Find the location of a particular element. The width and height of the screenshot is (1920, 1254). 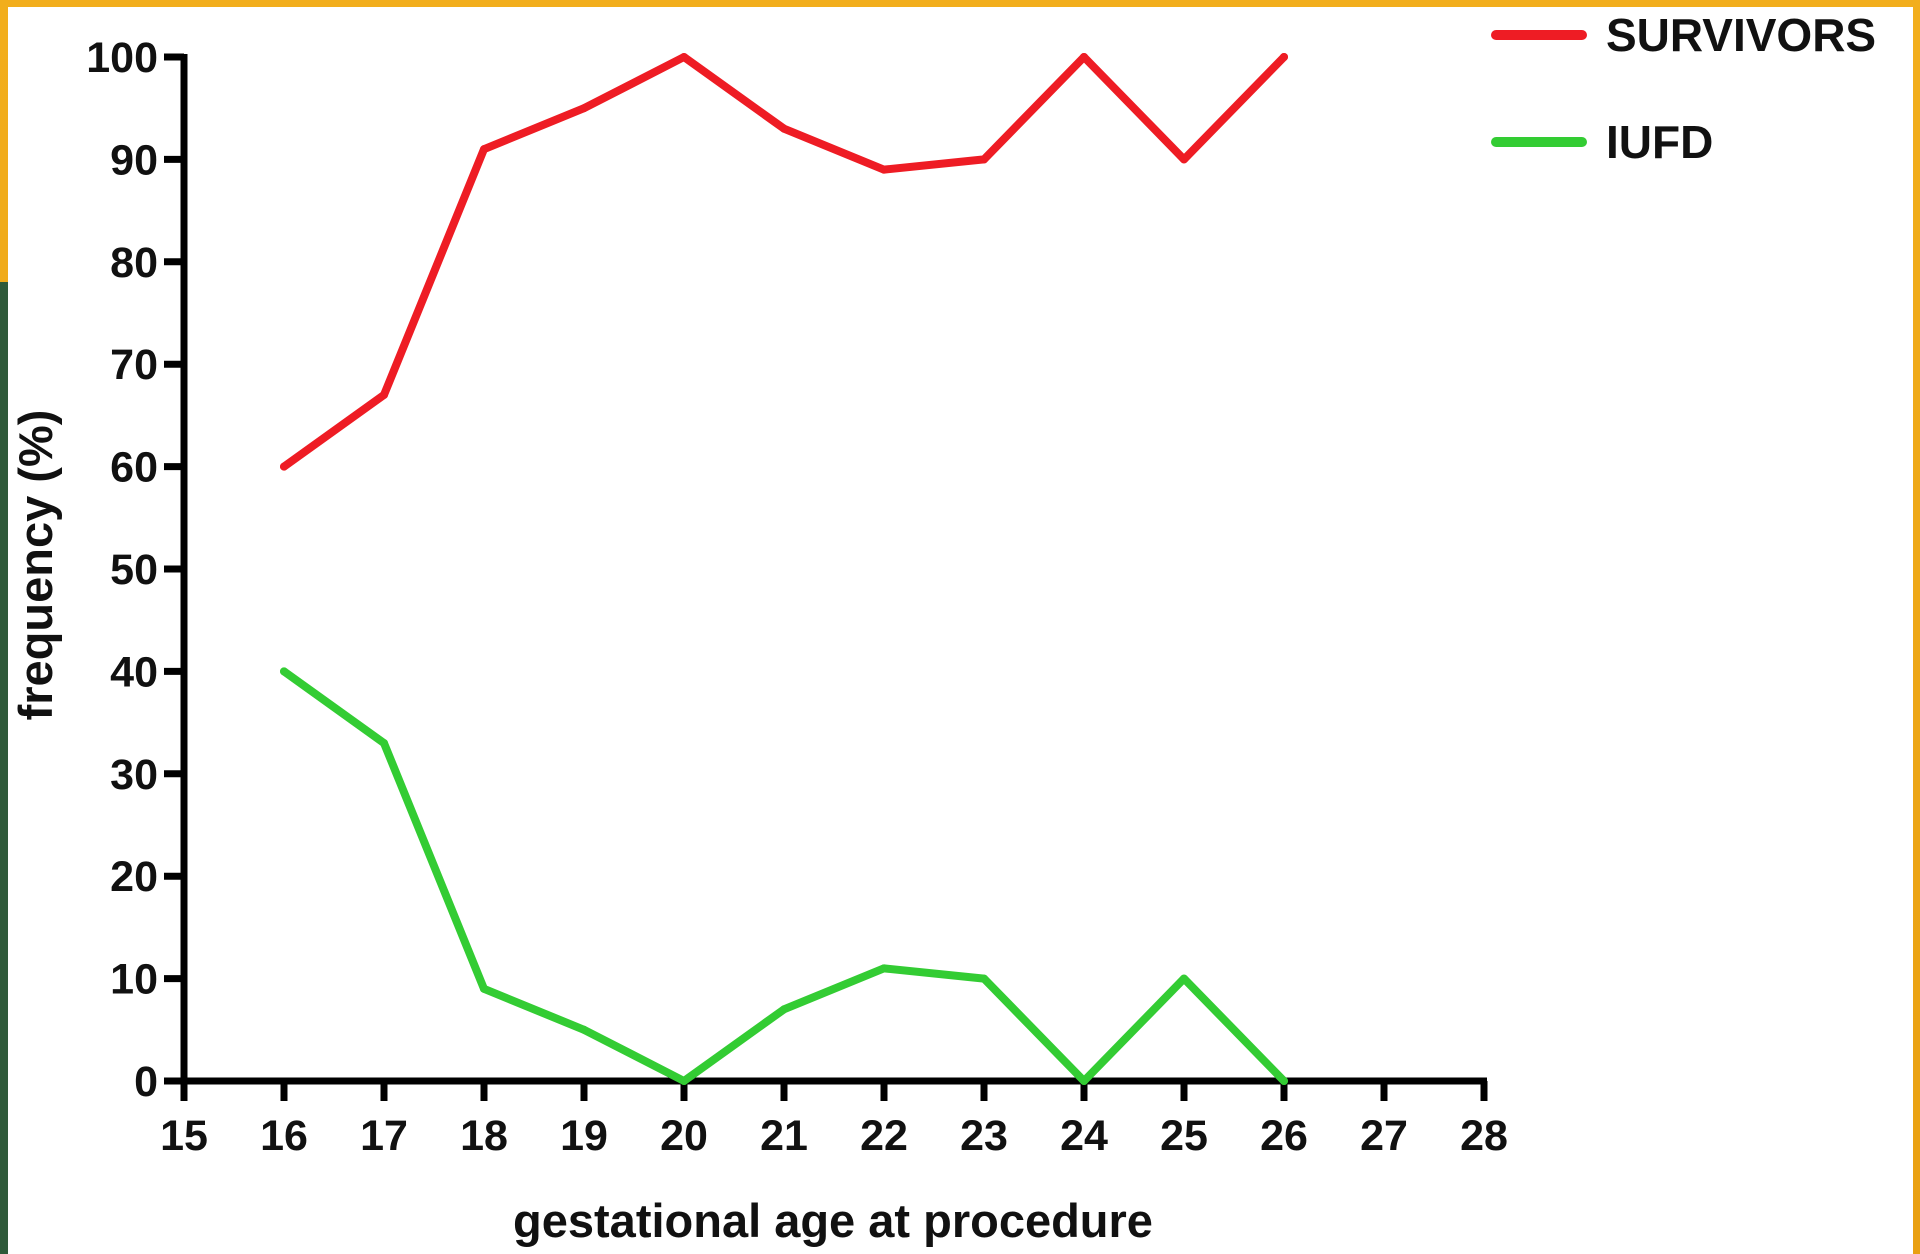

y-tick-label: 30 is located at coordinates (134, 775).